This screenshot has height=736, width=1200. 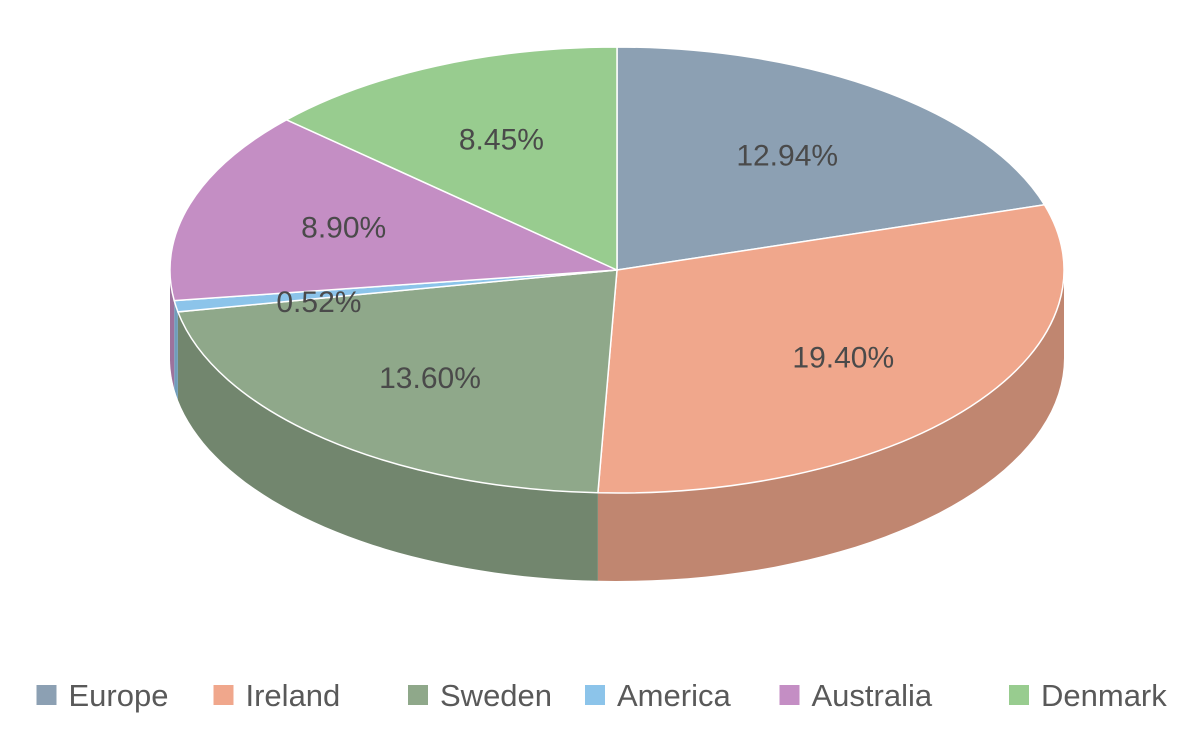 I want to click on legend-label-denmark: Denmark, so click(x=1104, y=695).